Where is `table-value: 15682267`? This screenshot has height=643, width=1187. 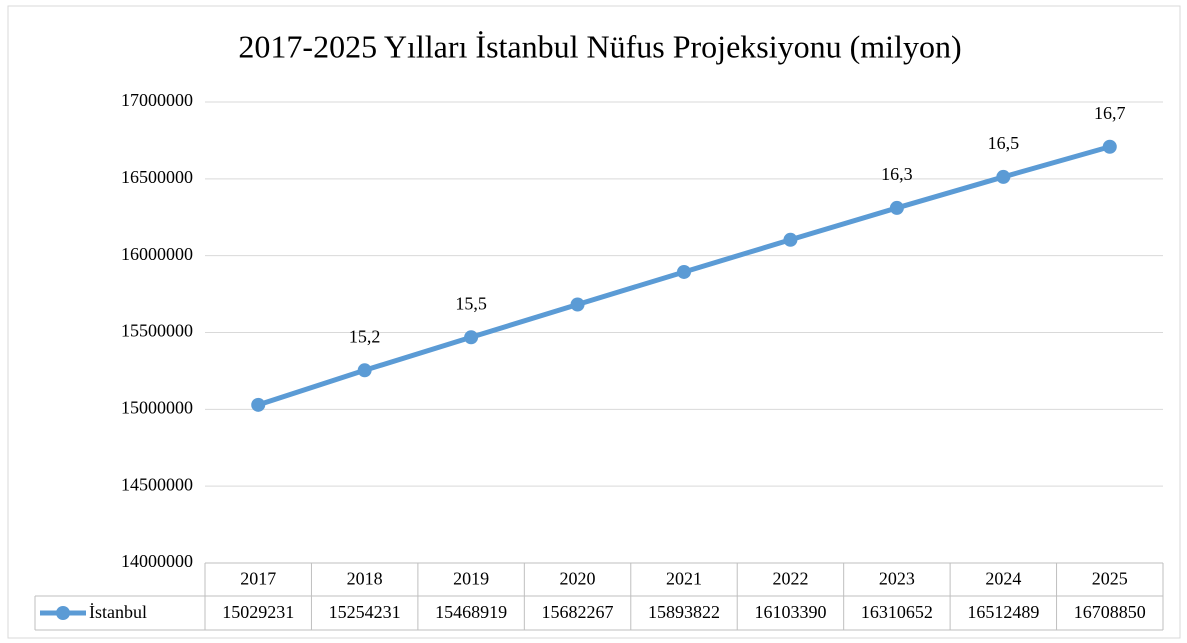
table-value: 15682267 is located at coordinates (578, 612).